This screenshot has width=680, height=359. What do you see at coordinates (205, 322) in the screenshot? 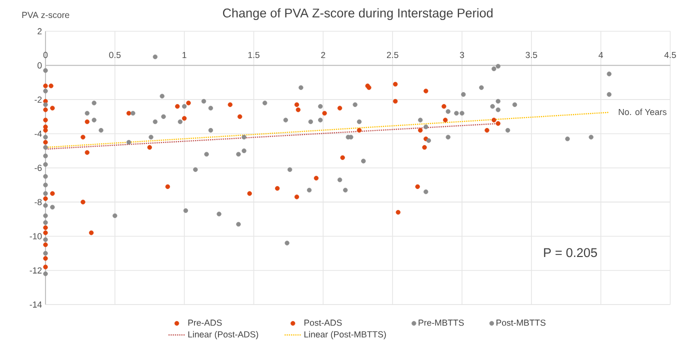
I see `legend-label: Pre-ADS` at bounding box center [205, 322].